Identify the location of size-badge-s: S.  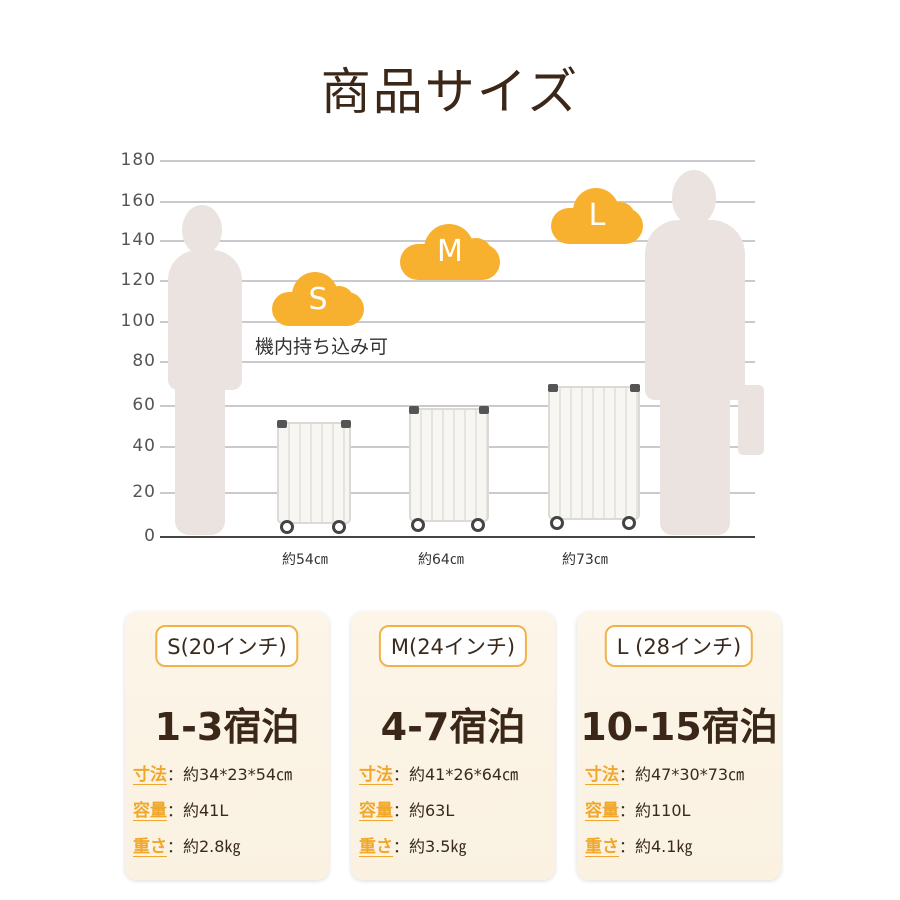
(318, 299).